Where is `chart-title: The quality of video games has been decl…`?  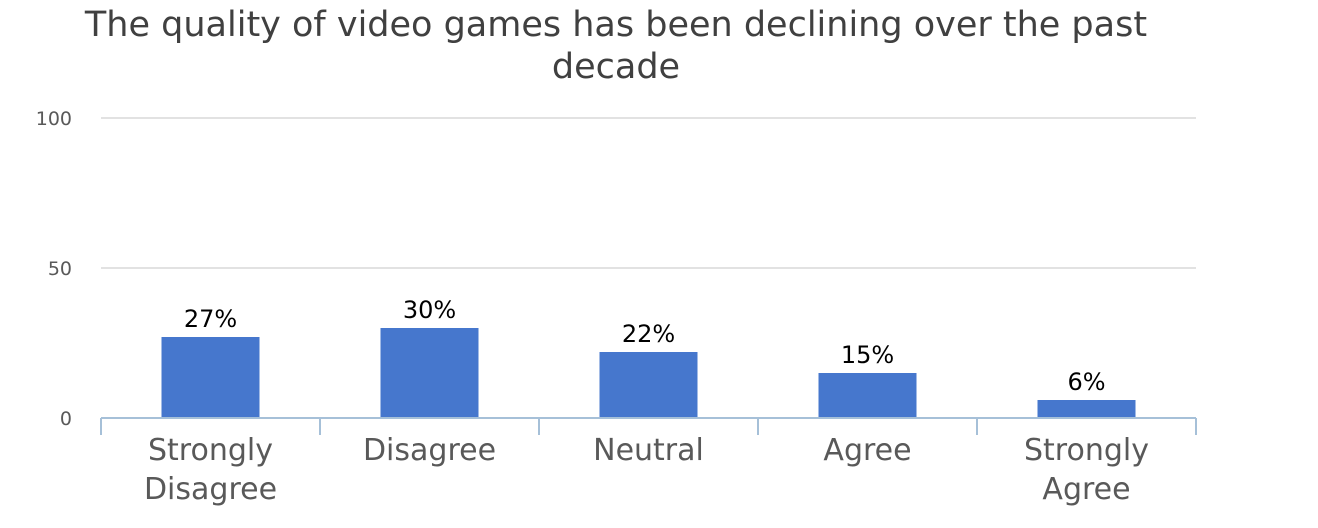 chart-title: The quality of video games has been decl… is located at coordinates (616, 46).